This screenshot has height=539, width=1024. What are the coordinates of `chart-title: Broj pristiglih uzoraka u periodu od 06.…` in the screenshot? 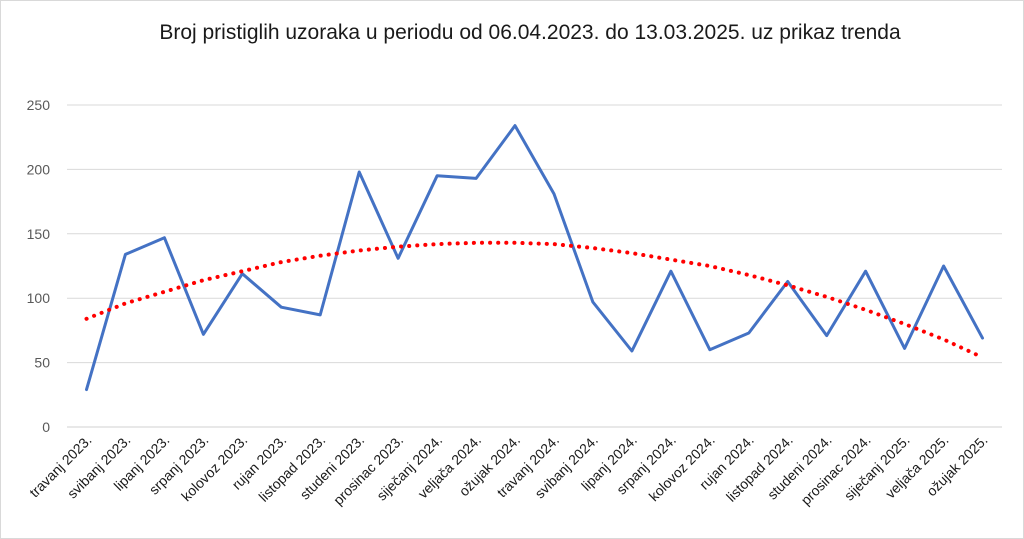 It's located at (530, 32).